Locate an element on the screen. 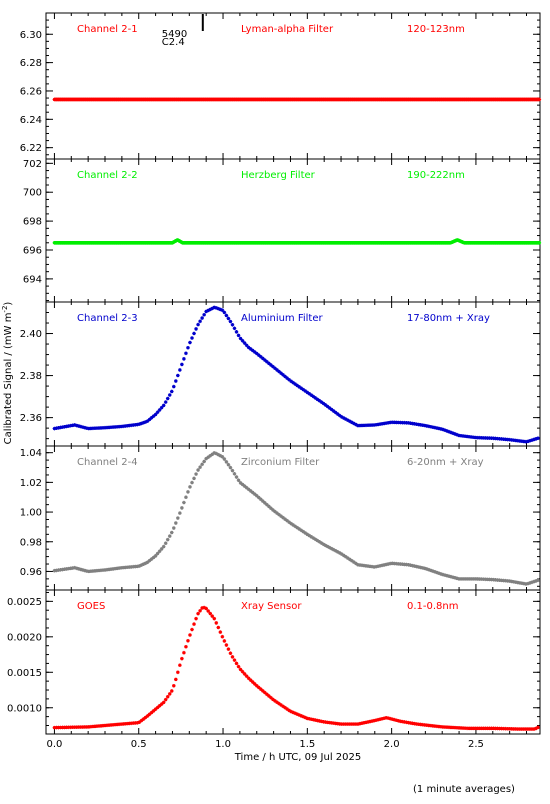 The width and height of the screenshot is (550, 804). flare-class-label: C2.4 is located at coordinates (173, 42).